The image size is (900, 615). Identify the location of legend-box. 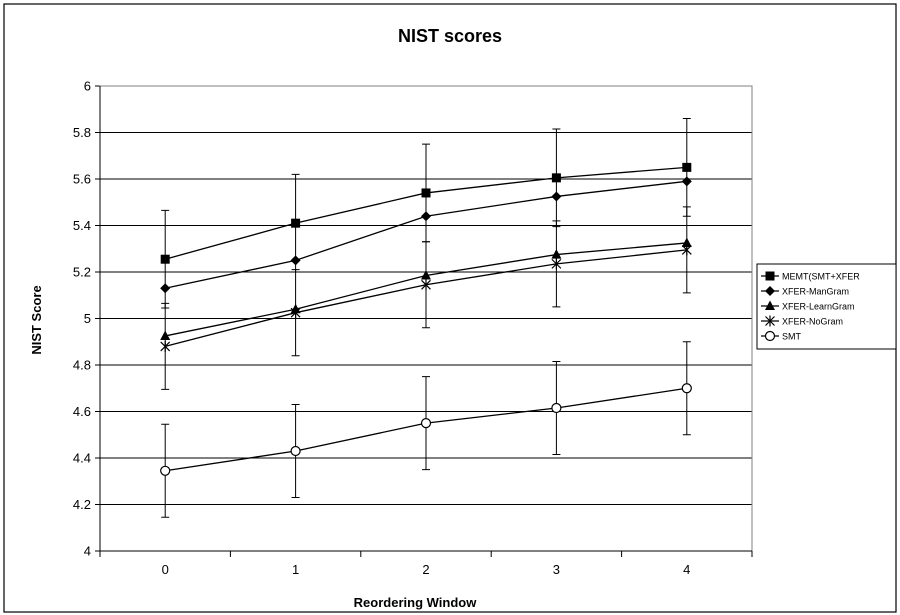
(826, 306).